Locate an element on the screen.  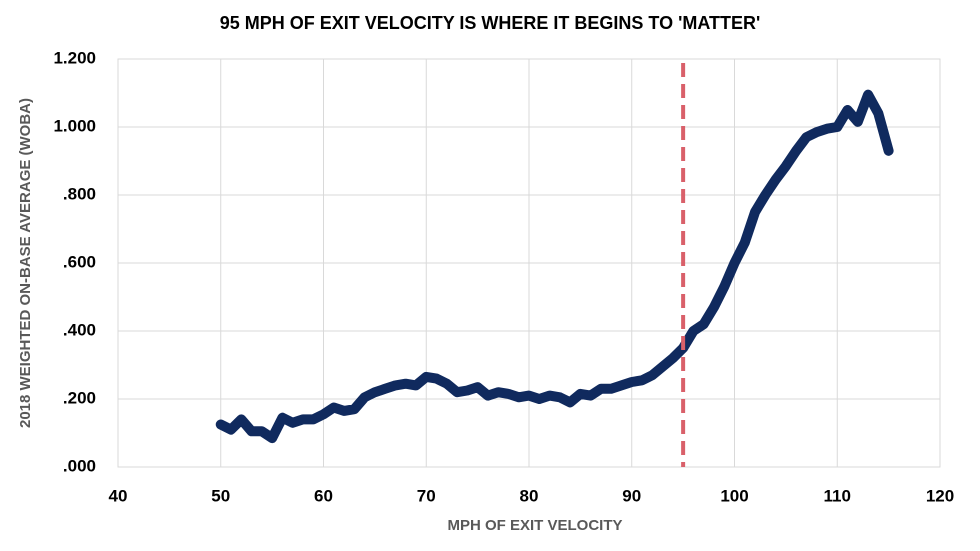
x-tick-label: 50 is located at coordinates (220, 495).